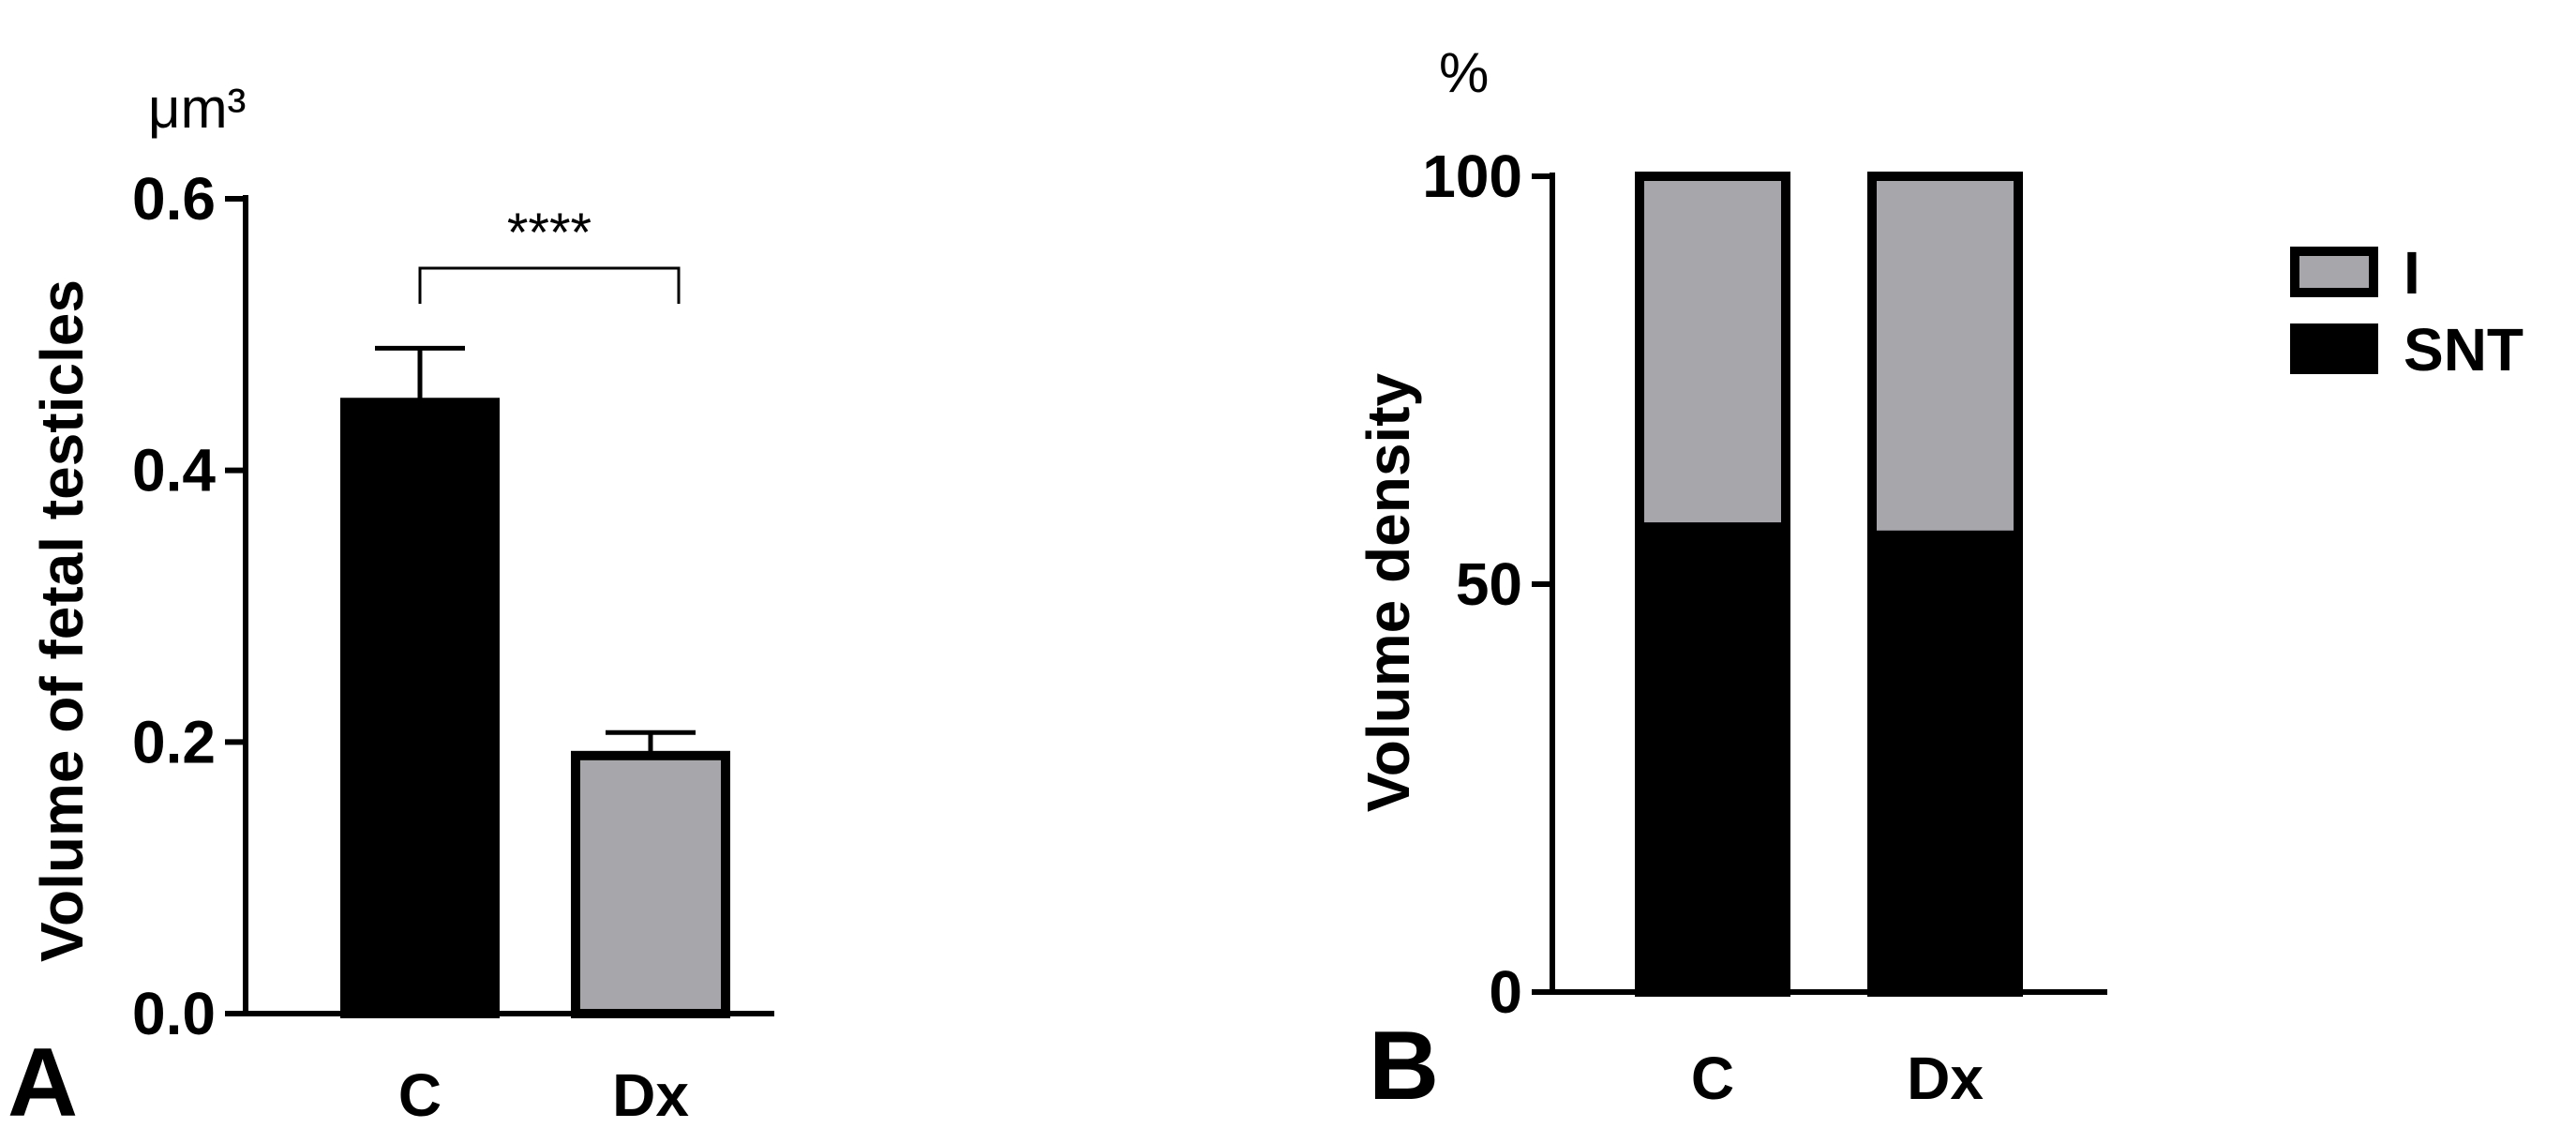  What do you see at coordinates (1945, 356) in the screenshot?
I see `bar-segment-Dx-I` at bounding box center [1945, 356].